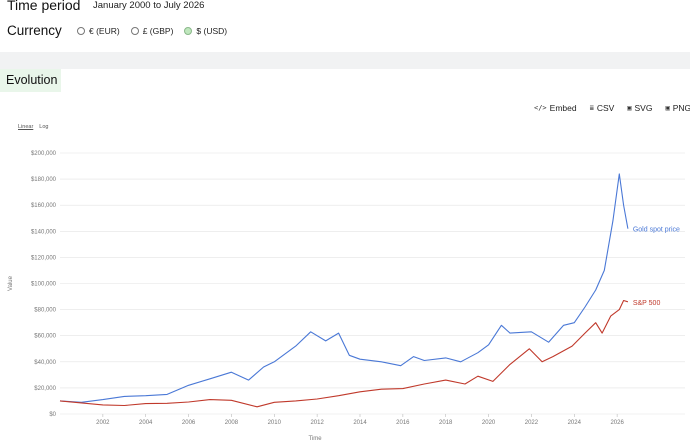  I want to click on log-scale-button: Log, so click(44, 127).